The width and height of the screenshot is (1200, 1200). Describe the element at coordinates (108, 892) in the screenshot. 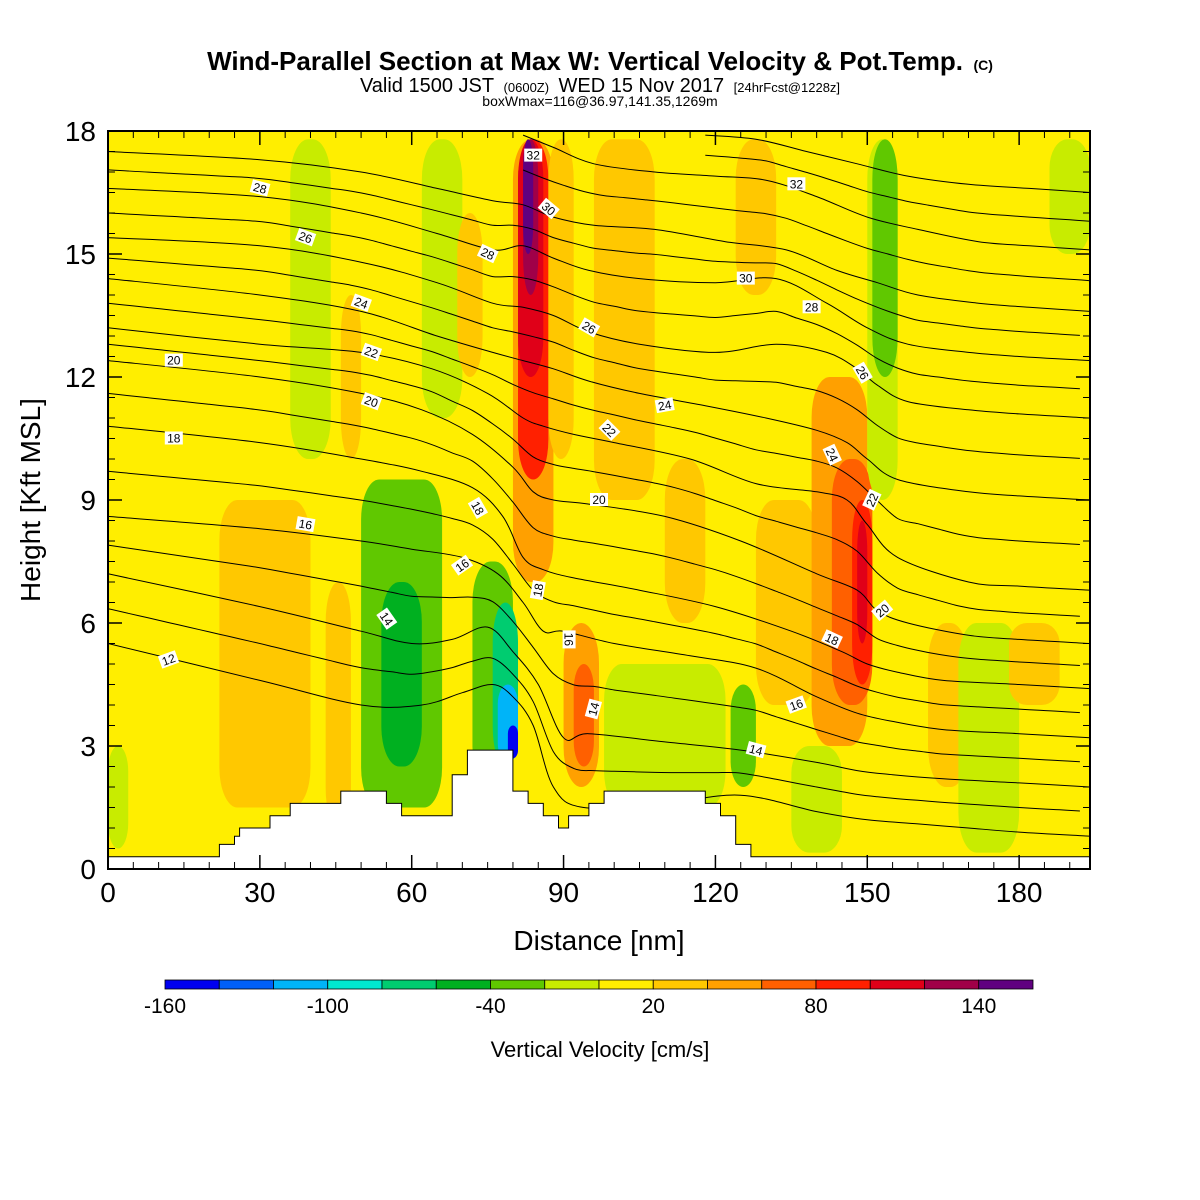

I see `x-tick-label: 0` at that location.